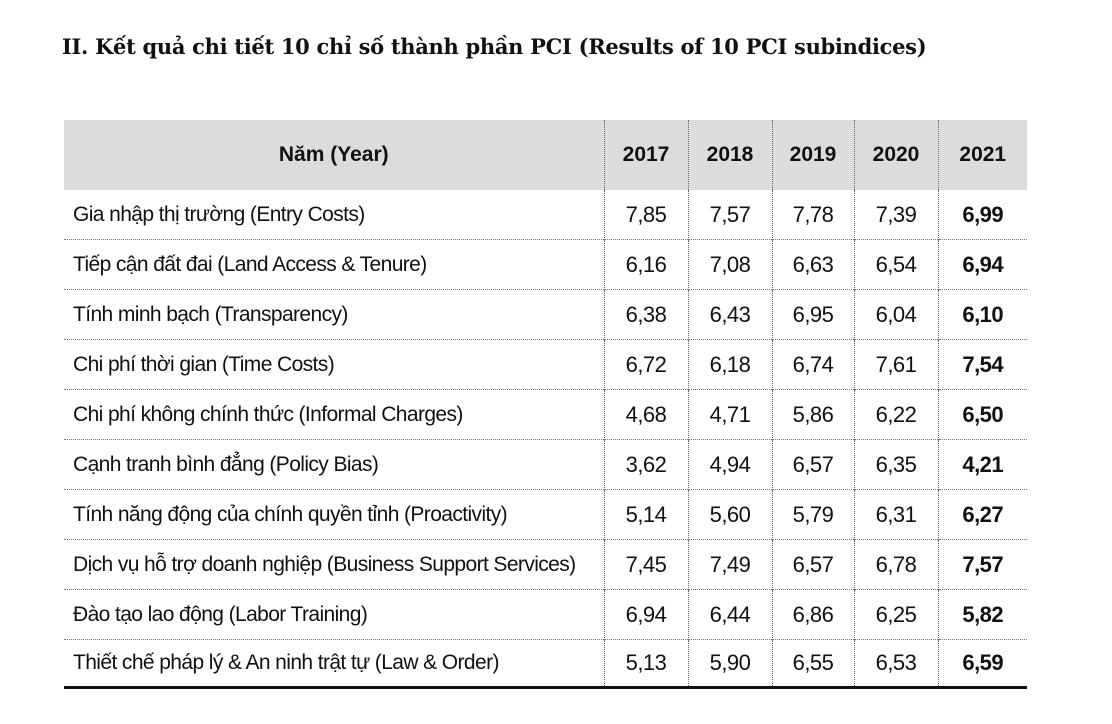 The width and height of the screenshot is (1112, 724). What do you see at coordinates (334, 314) in the screenshot?
I see `row-label: Tính minh bạch (Transparency)` at bounding box center [334, 314].